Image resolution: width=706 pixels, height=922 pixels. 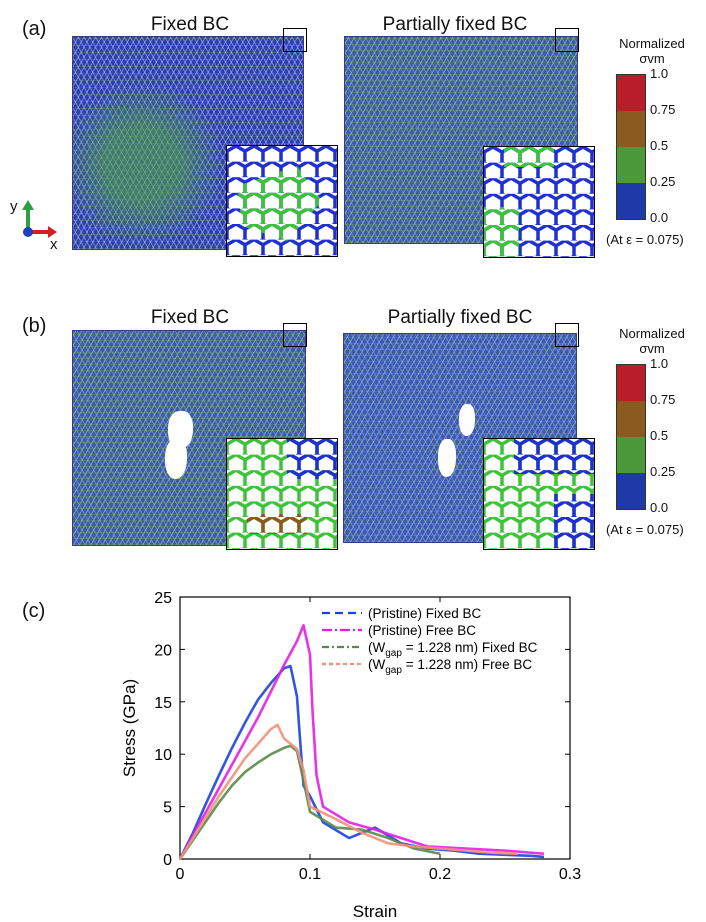 What do you see at coordinates (163, 755) in the screenshot?
I see `y-tick-label: 10` at bounding box center [163, 755].